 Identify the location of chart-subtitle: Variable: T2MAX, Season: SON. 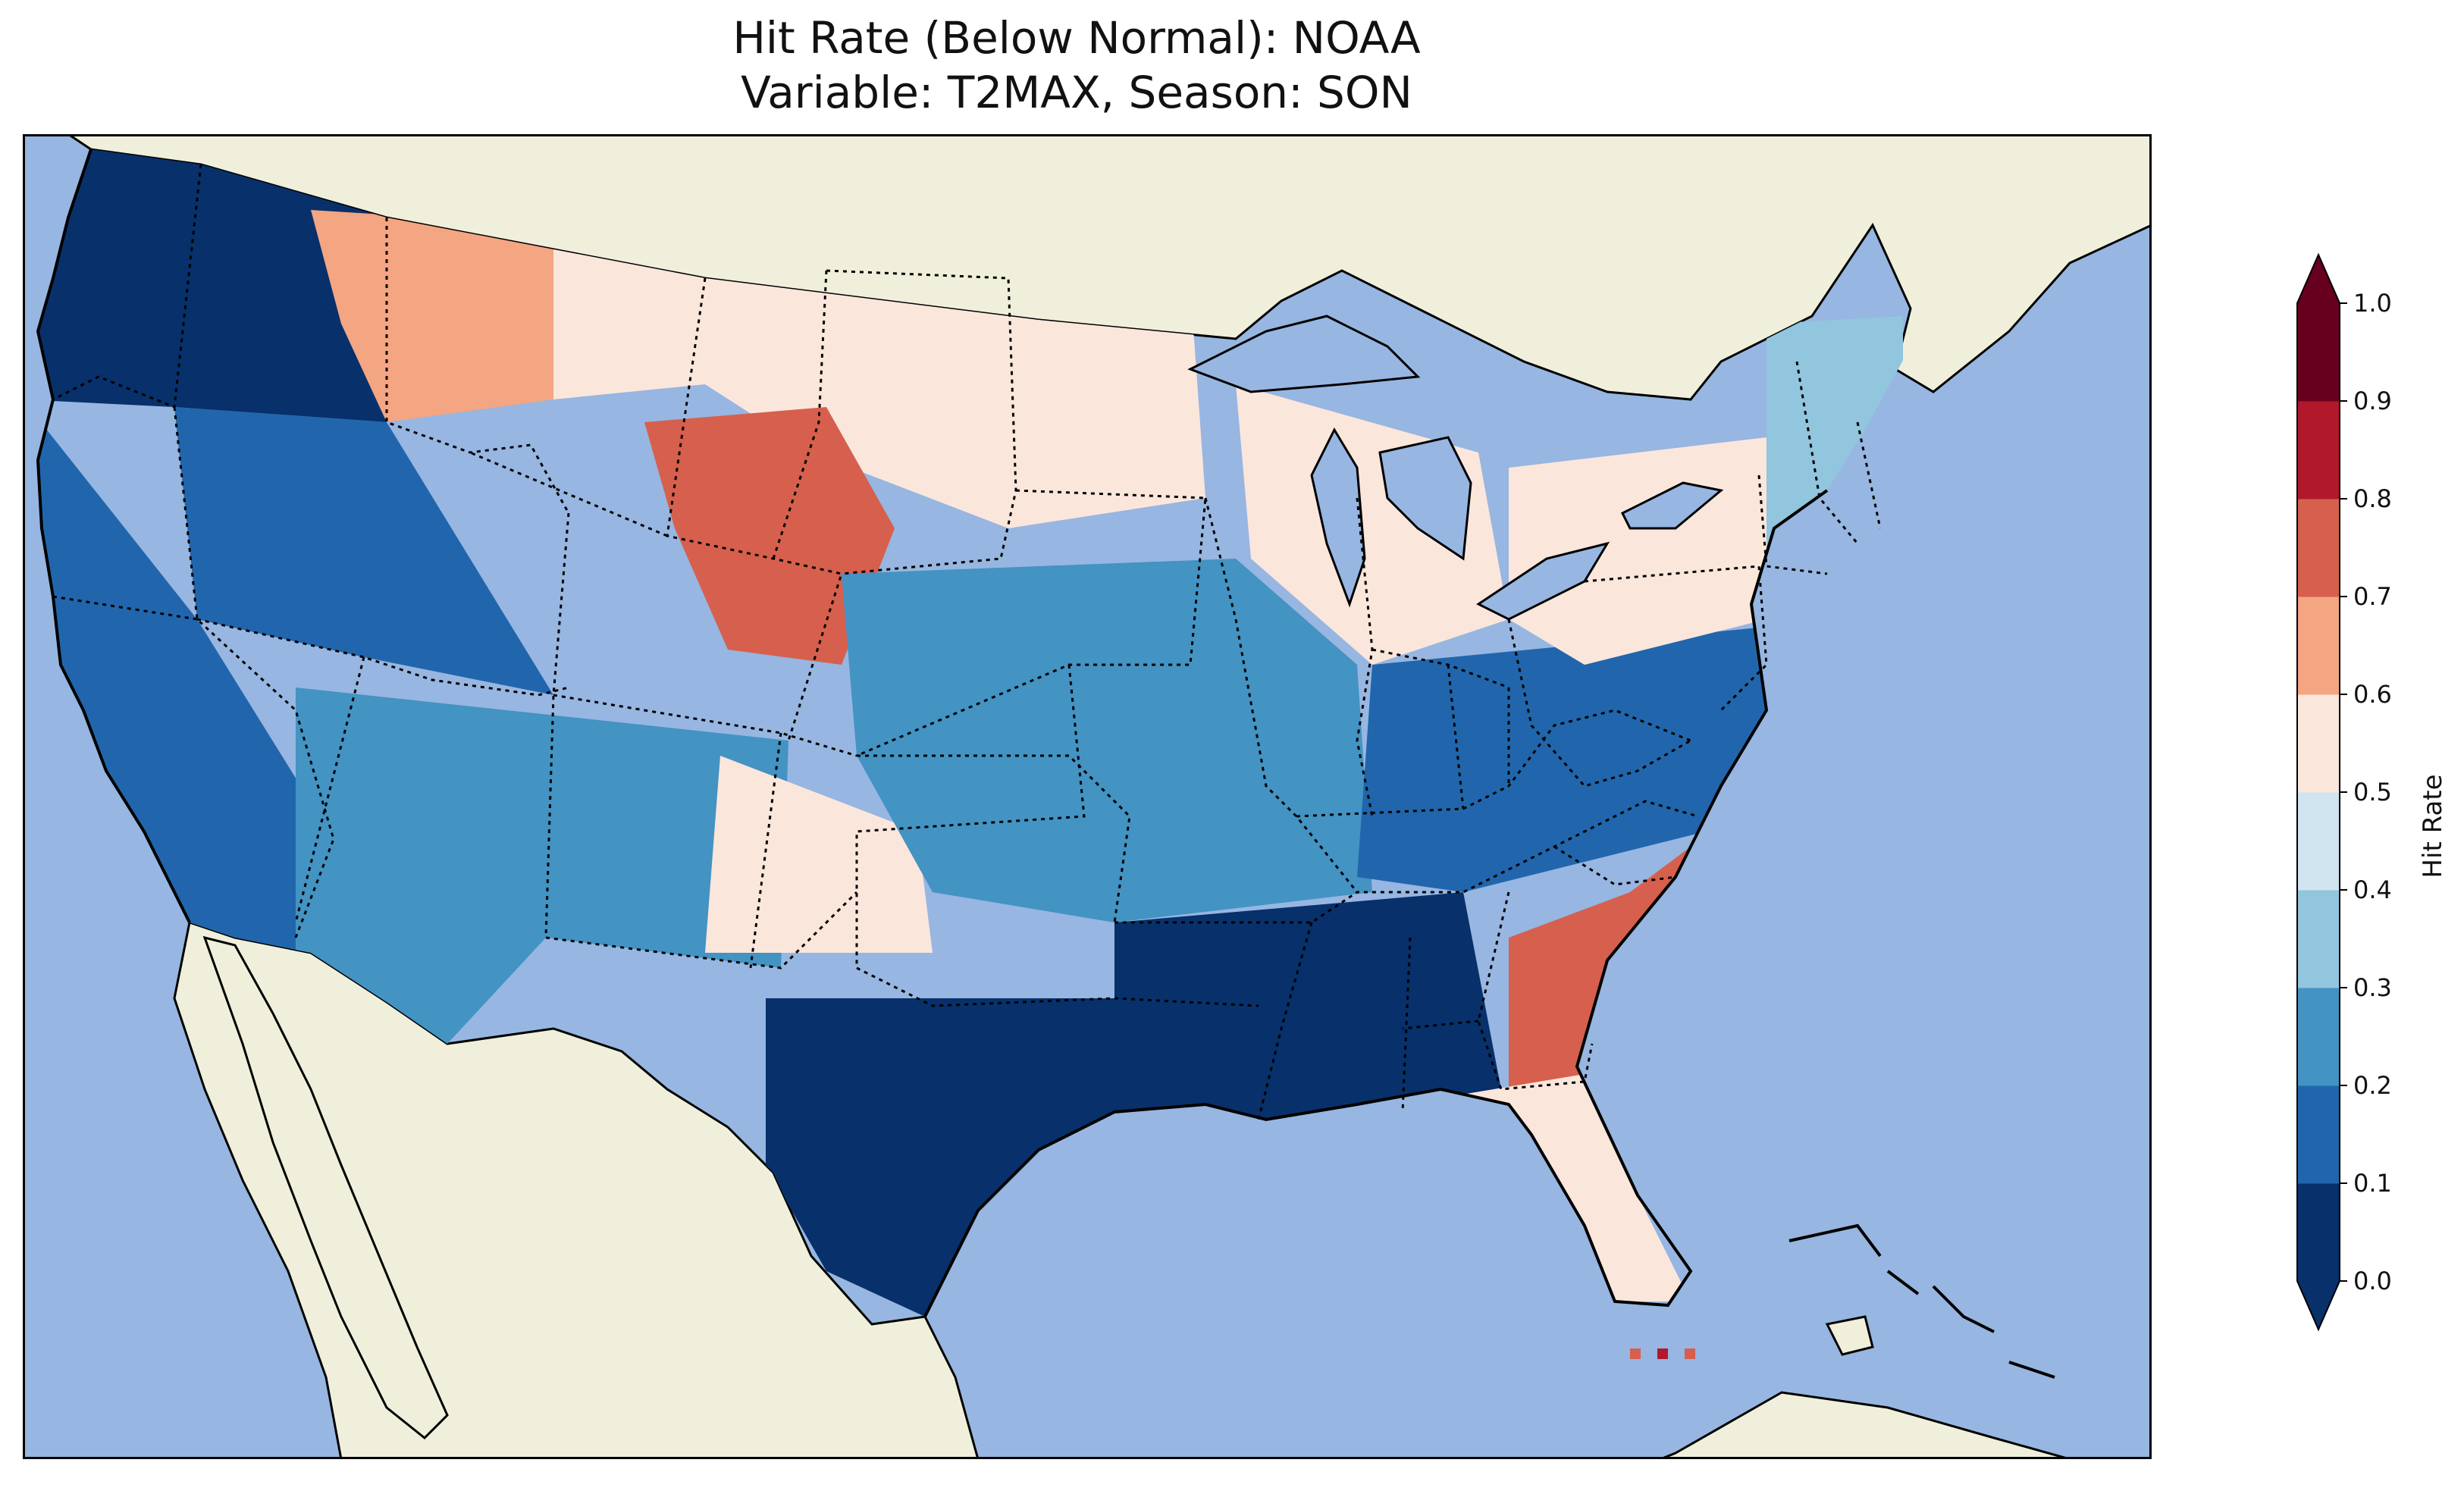
(1076, 92).